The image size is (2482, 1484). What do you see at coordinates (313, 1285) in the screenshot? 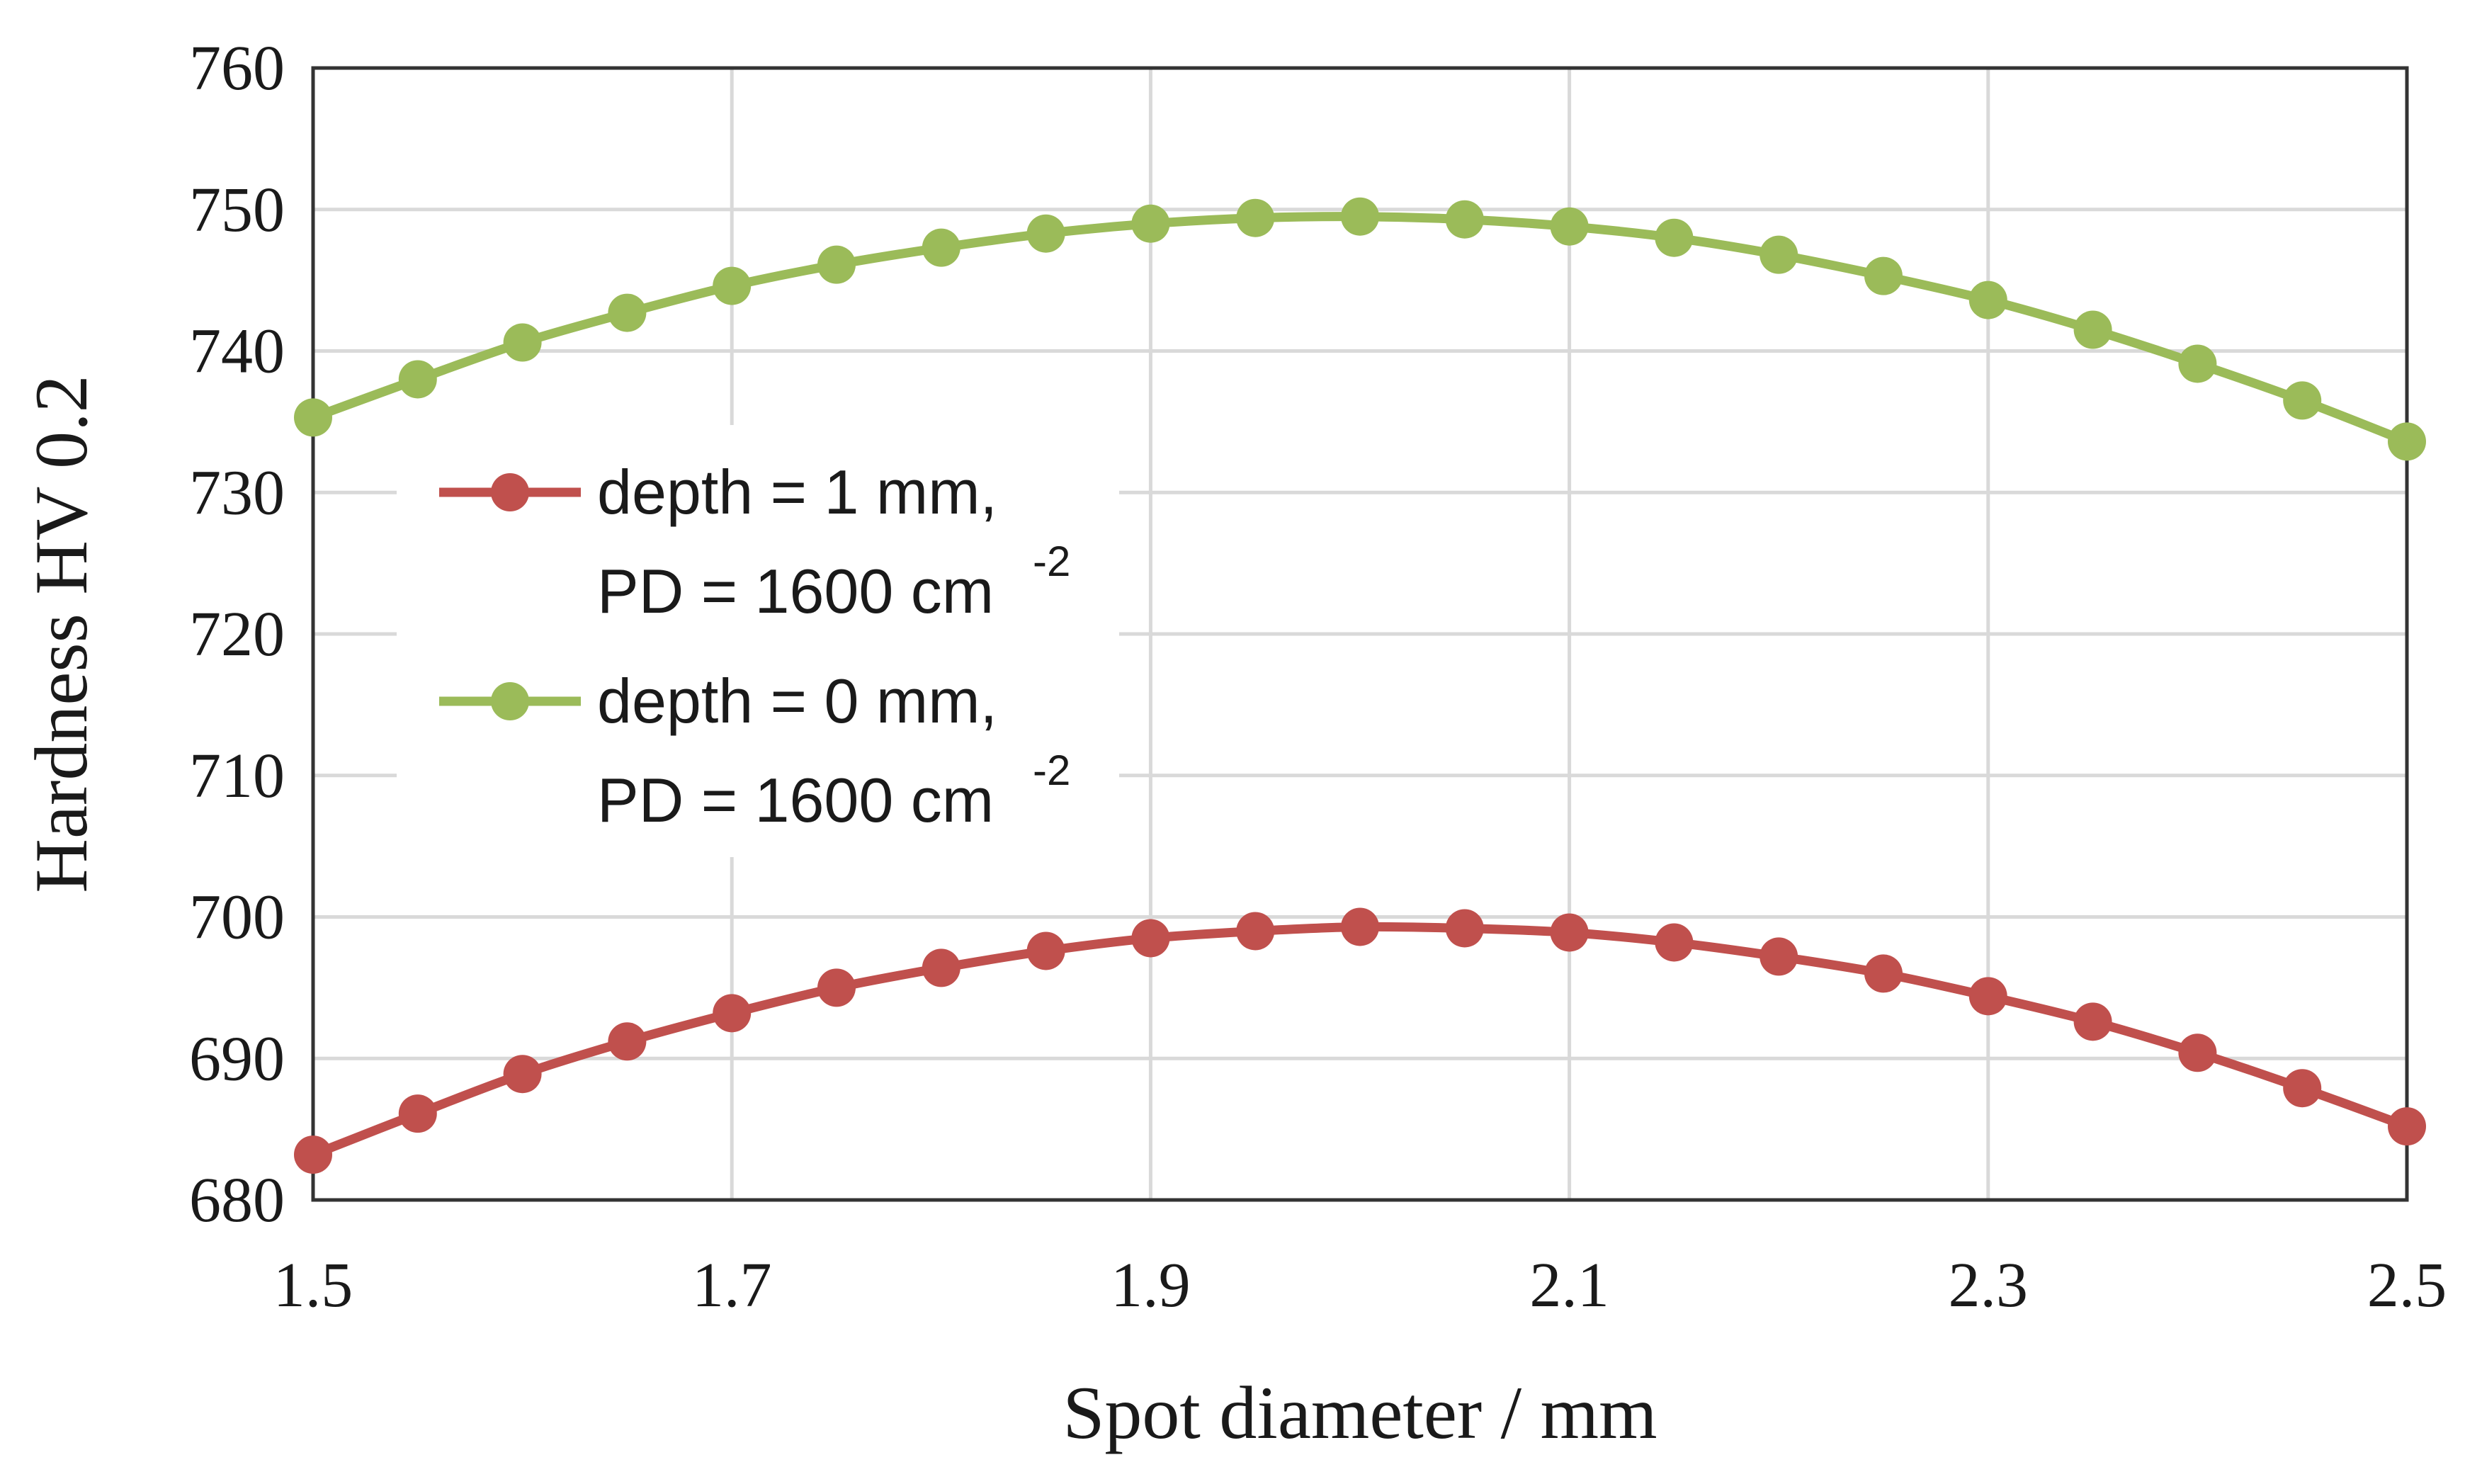
I see `x-tick-label: 1.5` at bounding box center [313, 1285].